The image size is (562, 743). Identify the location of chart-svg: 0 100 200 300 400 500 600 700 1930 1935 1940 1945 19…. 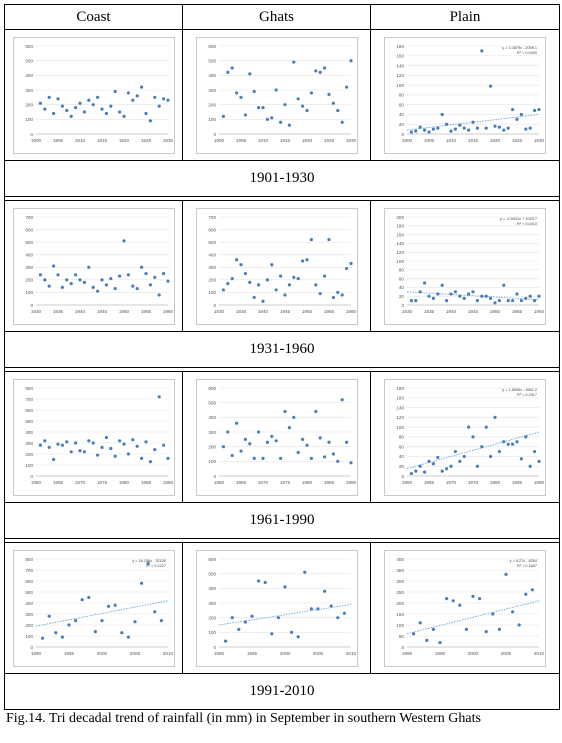
(99, 264).